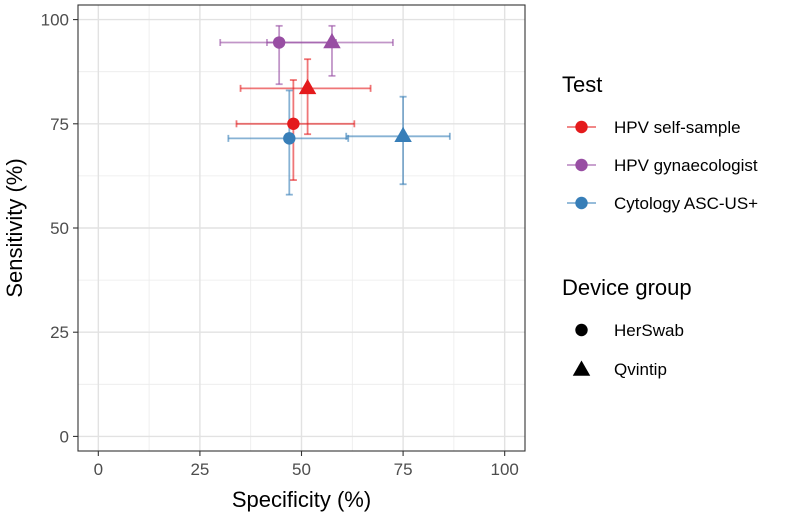  I want to click on legend-title-device: Device group, so click(627, 287).